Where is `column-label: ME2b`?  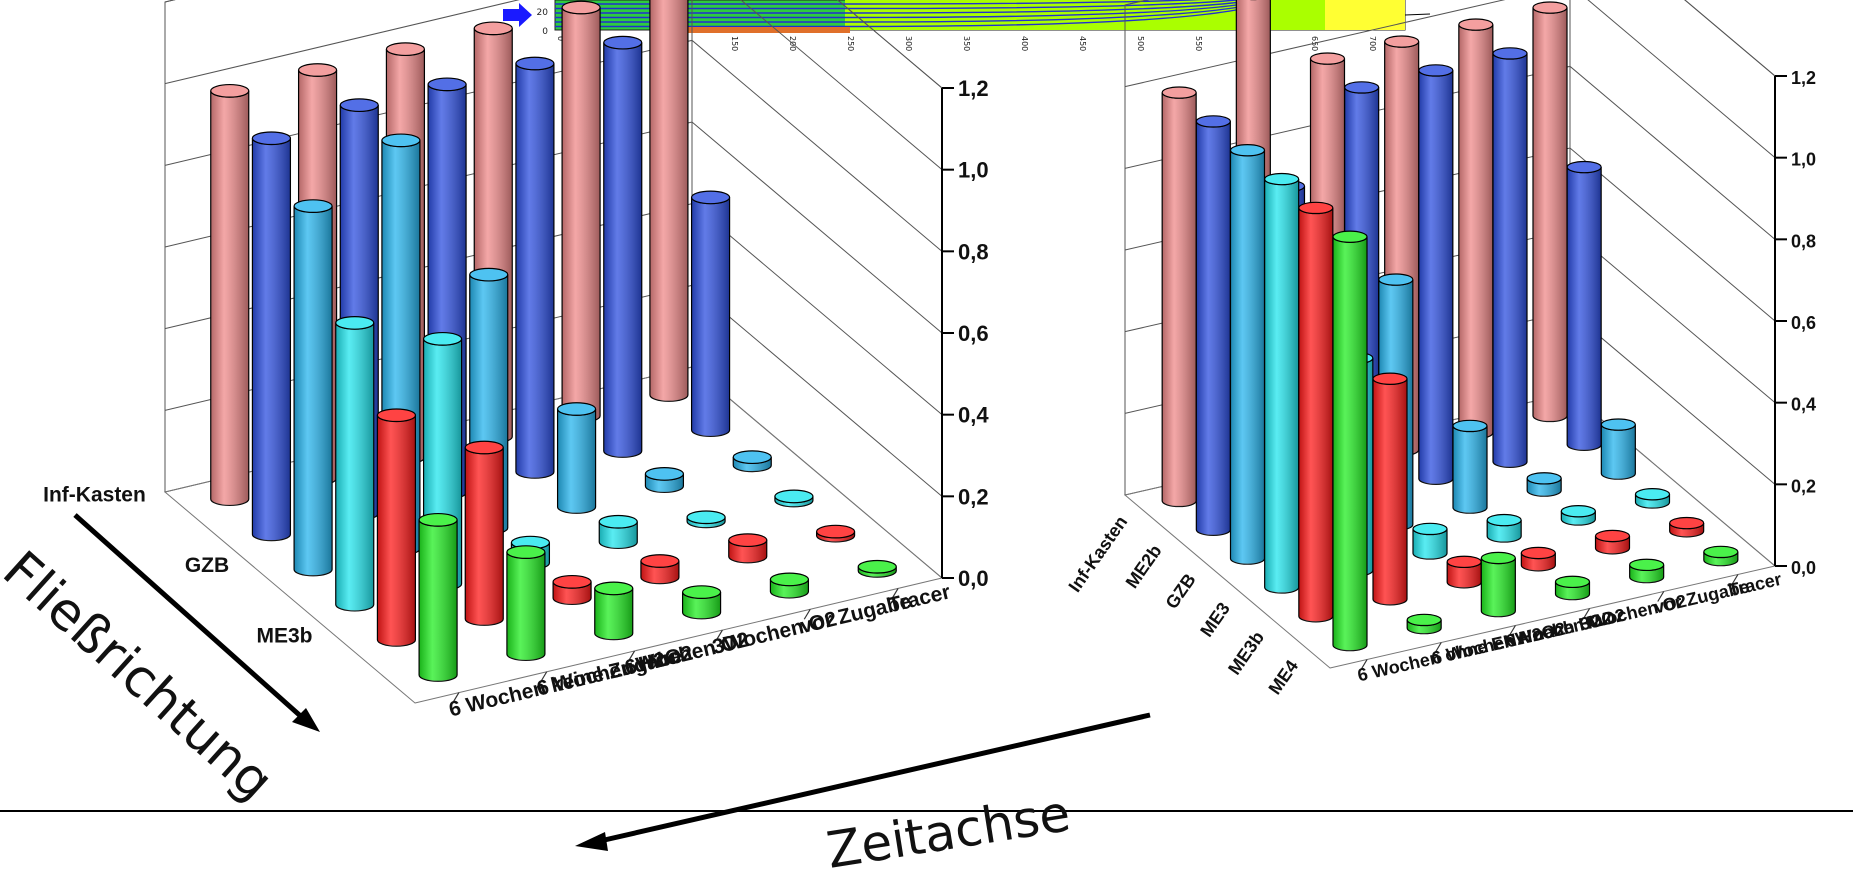
column-label: ME2b is located at coordinates (1144, 566).